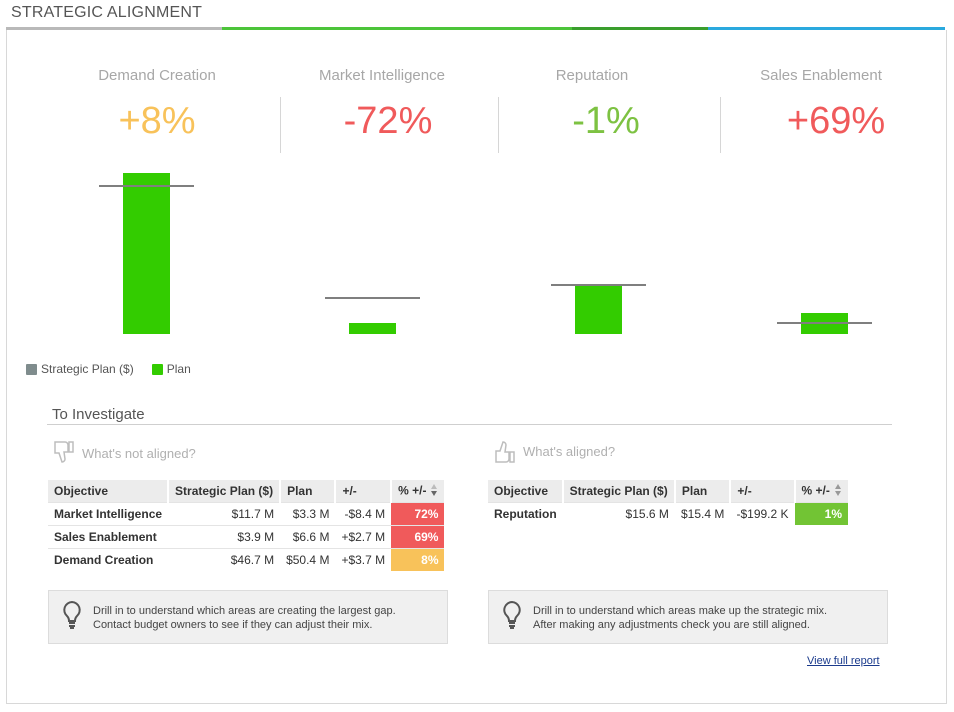  What do you see at coordinates (308, 559) in the screenshot?
I see `cell-plan: $50.4 M` at bounding box center [308, 559].